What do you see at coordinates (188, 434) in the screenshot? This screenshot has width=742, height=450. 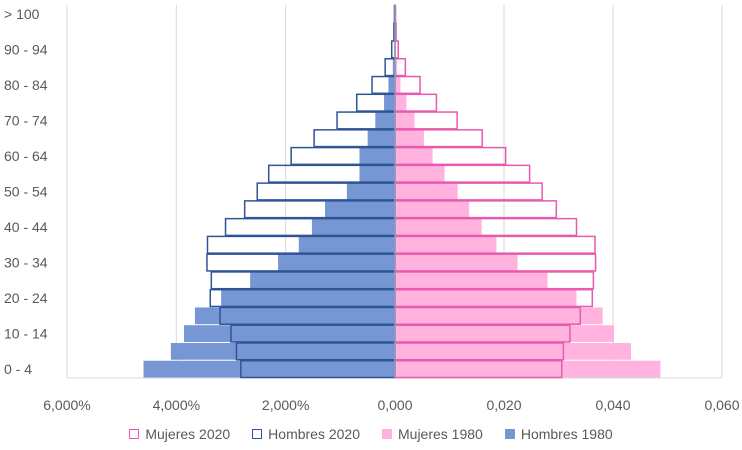 I see `legend-label-mujeres-2020: Mujeres 2020` at bounding box center [188, 434].